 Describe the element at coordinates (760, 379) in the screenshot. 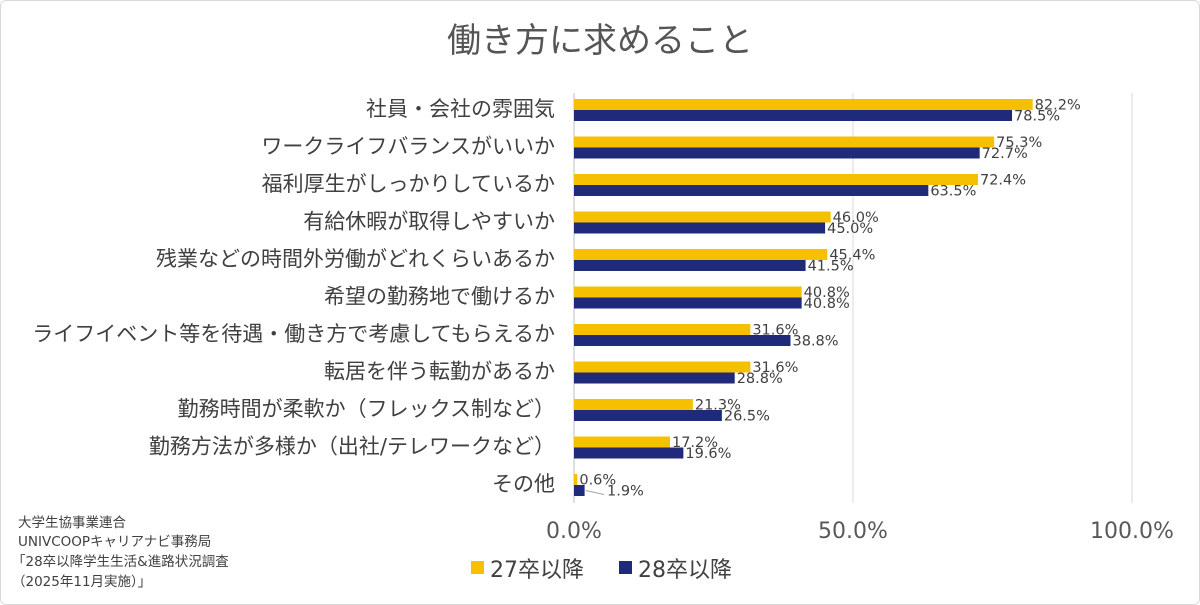

I see `data-label-28: 28.8%` at that location.